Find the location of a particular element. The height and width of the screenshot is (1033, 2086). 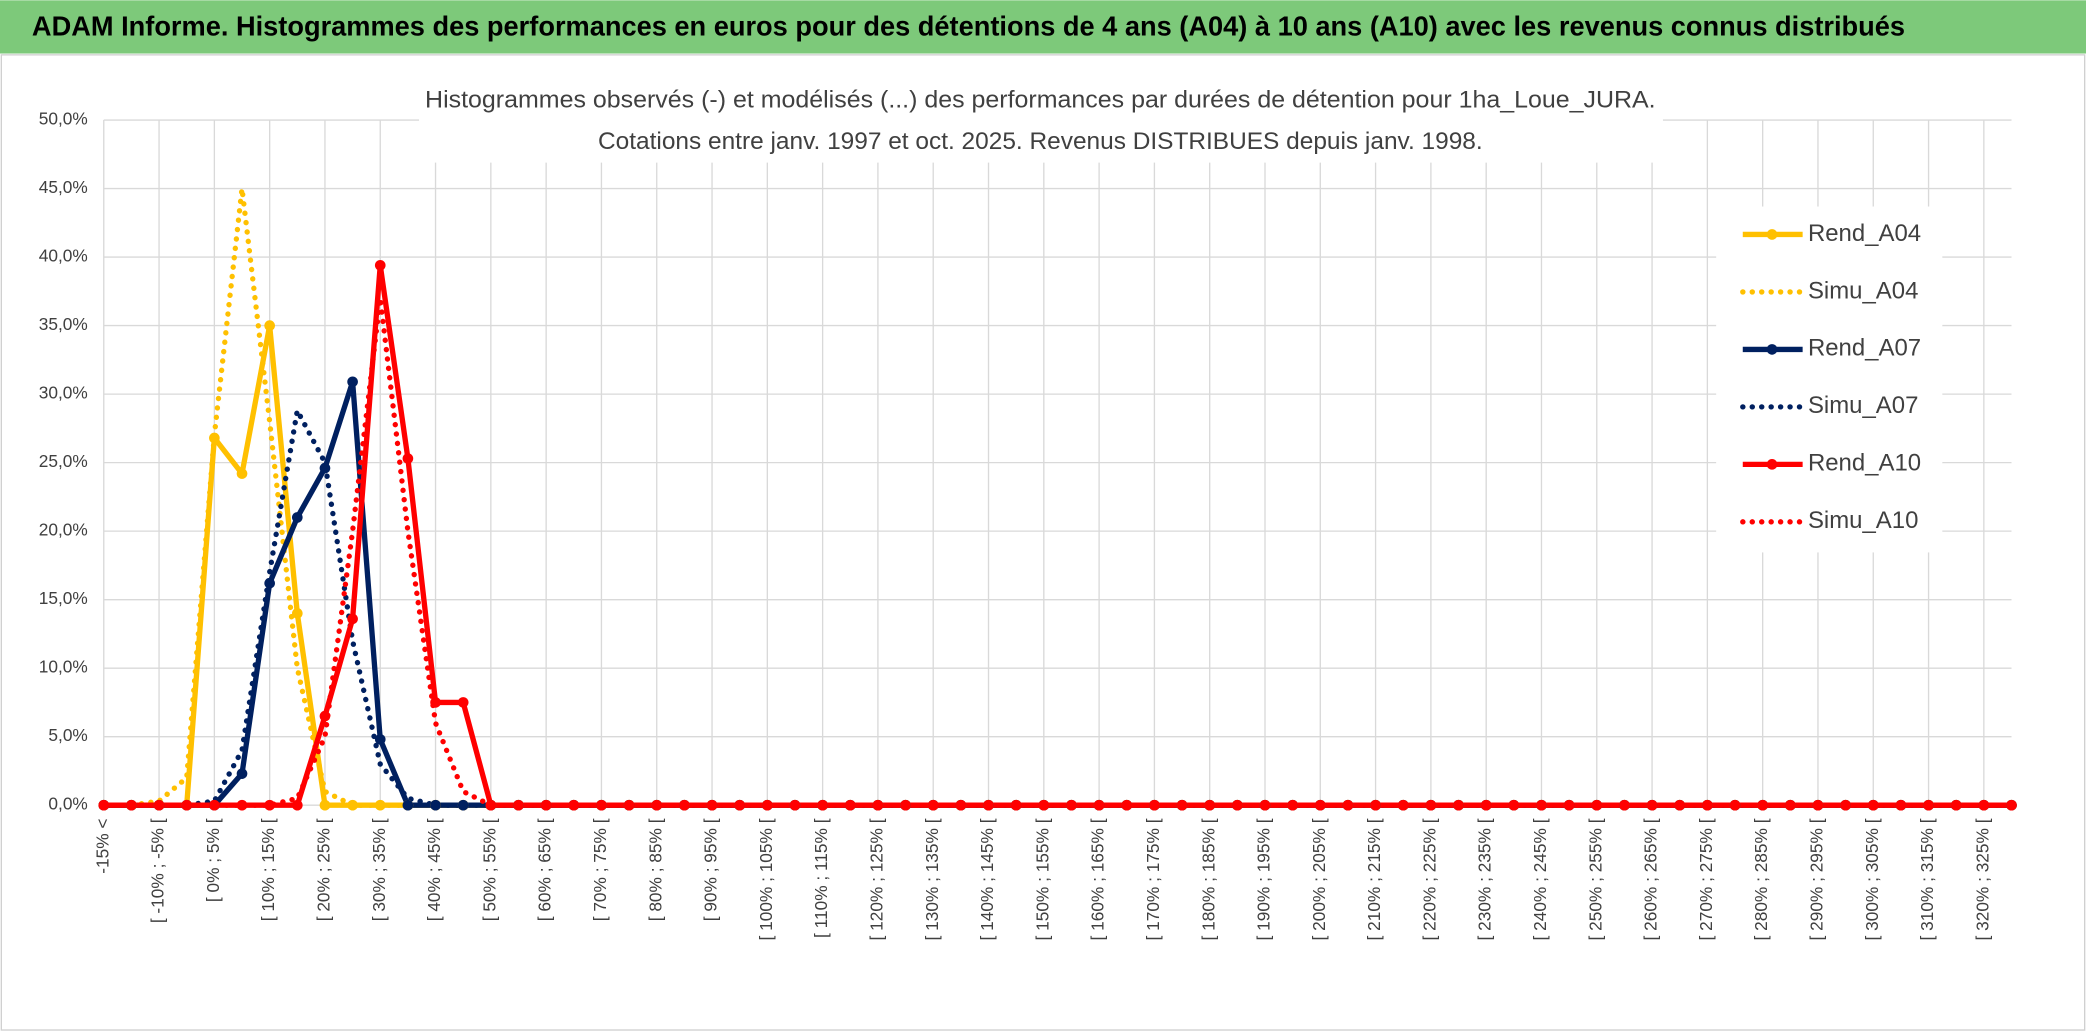

x-tick-label: [ 290% ; 295% [ is located at coordinates (1817, 879).